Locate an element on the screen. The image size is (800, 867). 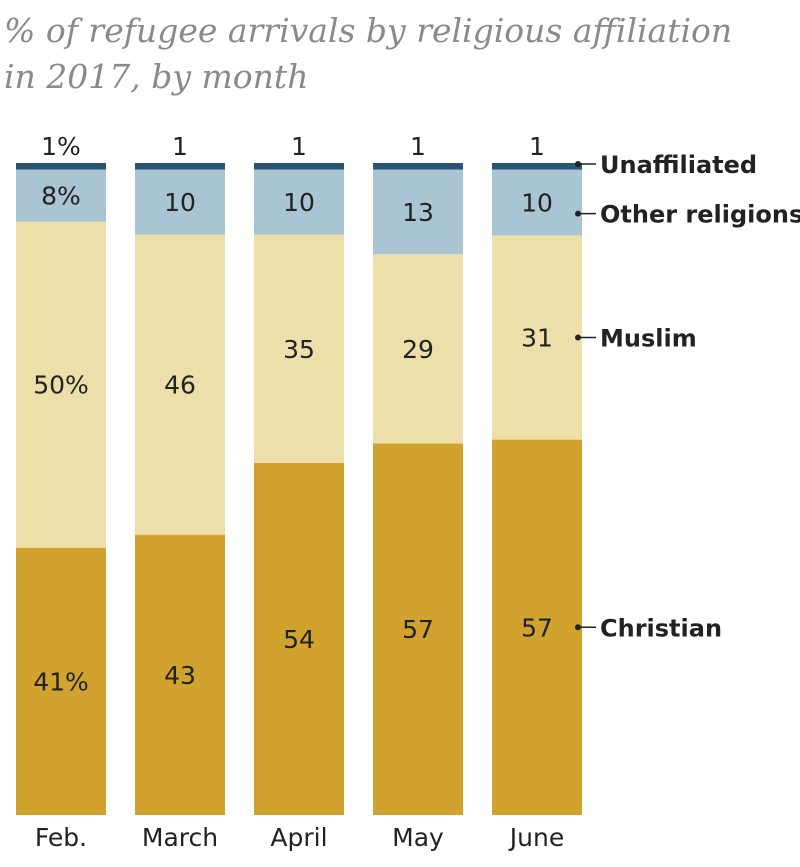
bar-other-religions-march is located at coordinates (180, 202).